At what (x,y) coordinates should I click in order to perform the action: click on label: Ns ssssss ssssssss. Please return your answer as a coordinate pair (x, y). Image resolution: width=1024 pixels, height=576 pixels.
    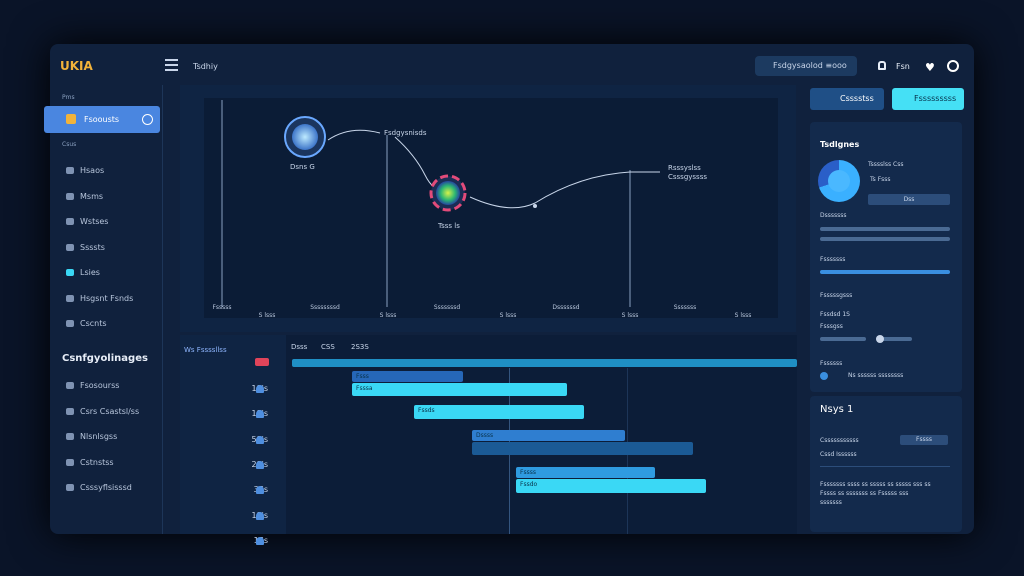
    Looking at the image, I should click on (876, 375).